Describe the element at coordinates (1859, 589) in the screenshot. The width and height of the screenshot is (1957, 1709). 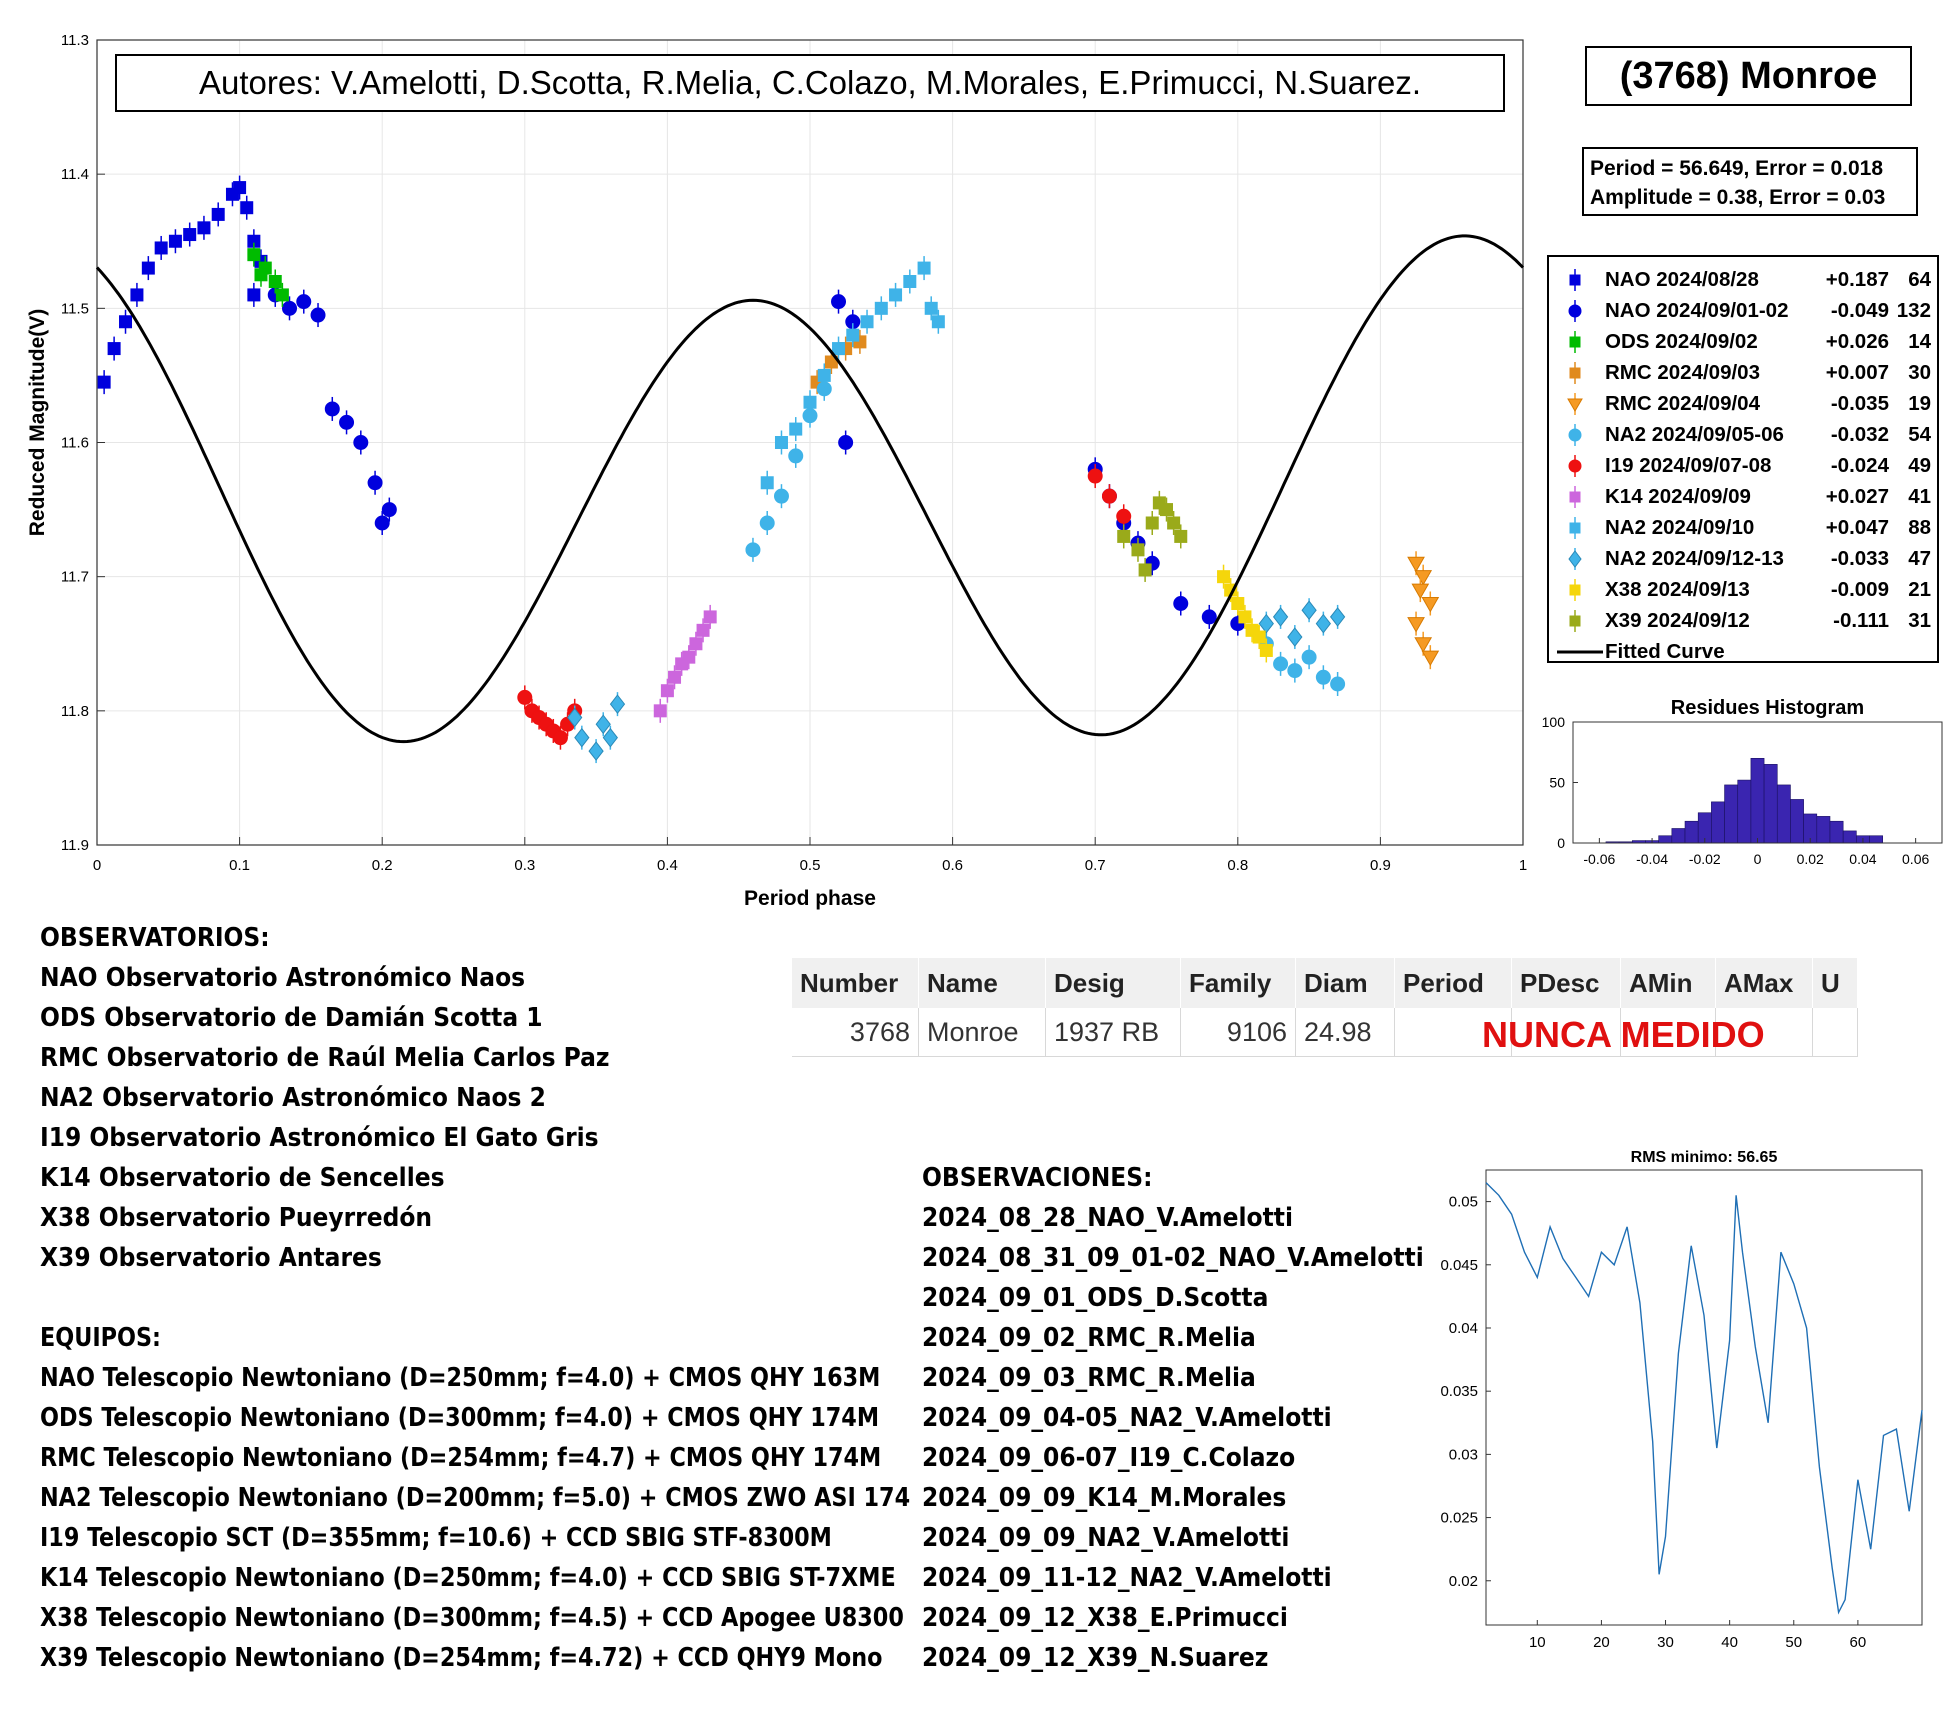
I see `legend-offset: -0.009` at that location.